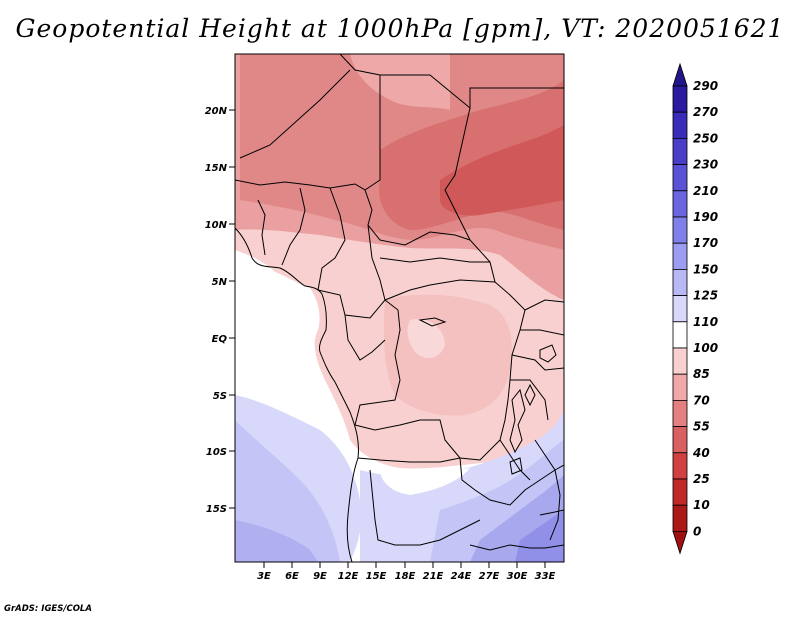 The height and width of the screenshot is (618, 800). I want to click on colorbar-label: 70, so click(701, 400).